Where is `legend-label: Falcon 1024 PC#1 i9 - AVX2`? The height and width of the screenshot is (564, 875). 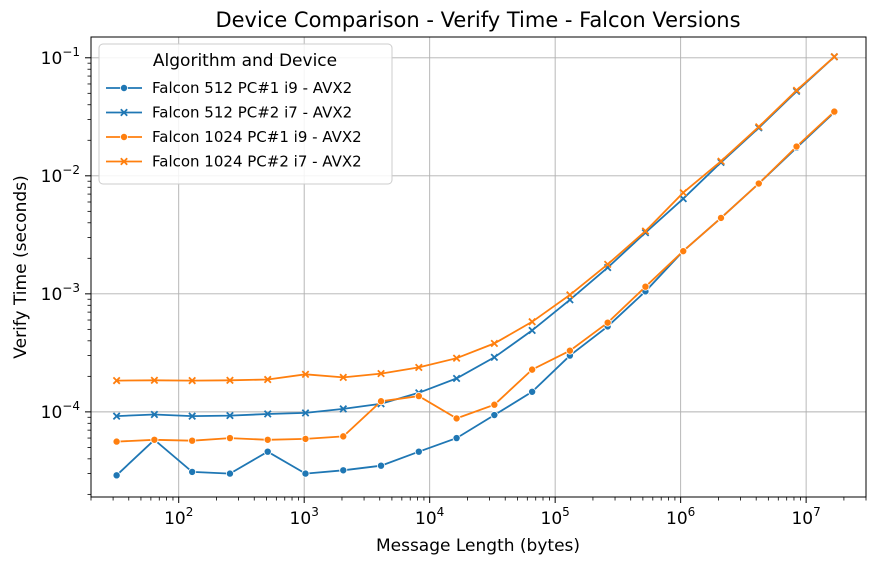
legend-label: Falcon 1024 PC#1 i9 - AVX2 is located at coordinates (257, 137).